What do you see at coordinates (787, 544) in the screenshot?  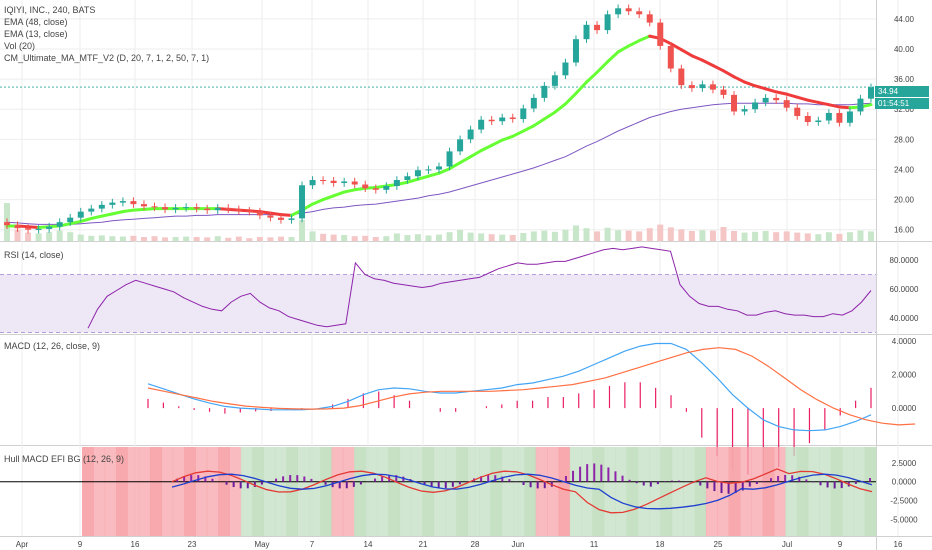 I see `x-tick-label: Jul` at bounding box center [787, 544].